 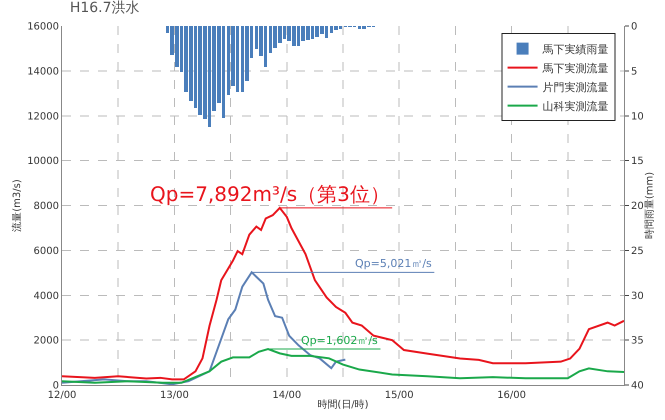 What do you see at coordinates (43, 162) in the screenshot?
I see `y-tick-label: 10000` at bounding box center [43, 162].